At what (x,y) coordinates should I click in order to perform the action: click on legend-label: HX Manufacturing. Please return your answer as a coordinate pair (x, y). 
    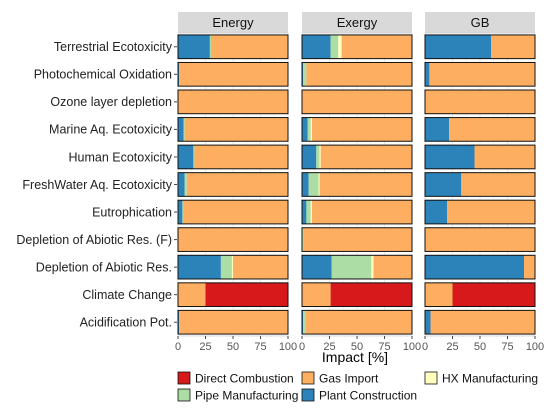
    Looking at the image, I should click on (490, 379).